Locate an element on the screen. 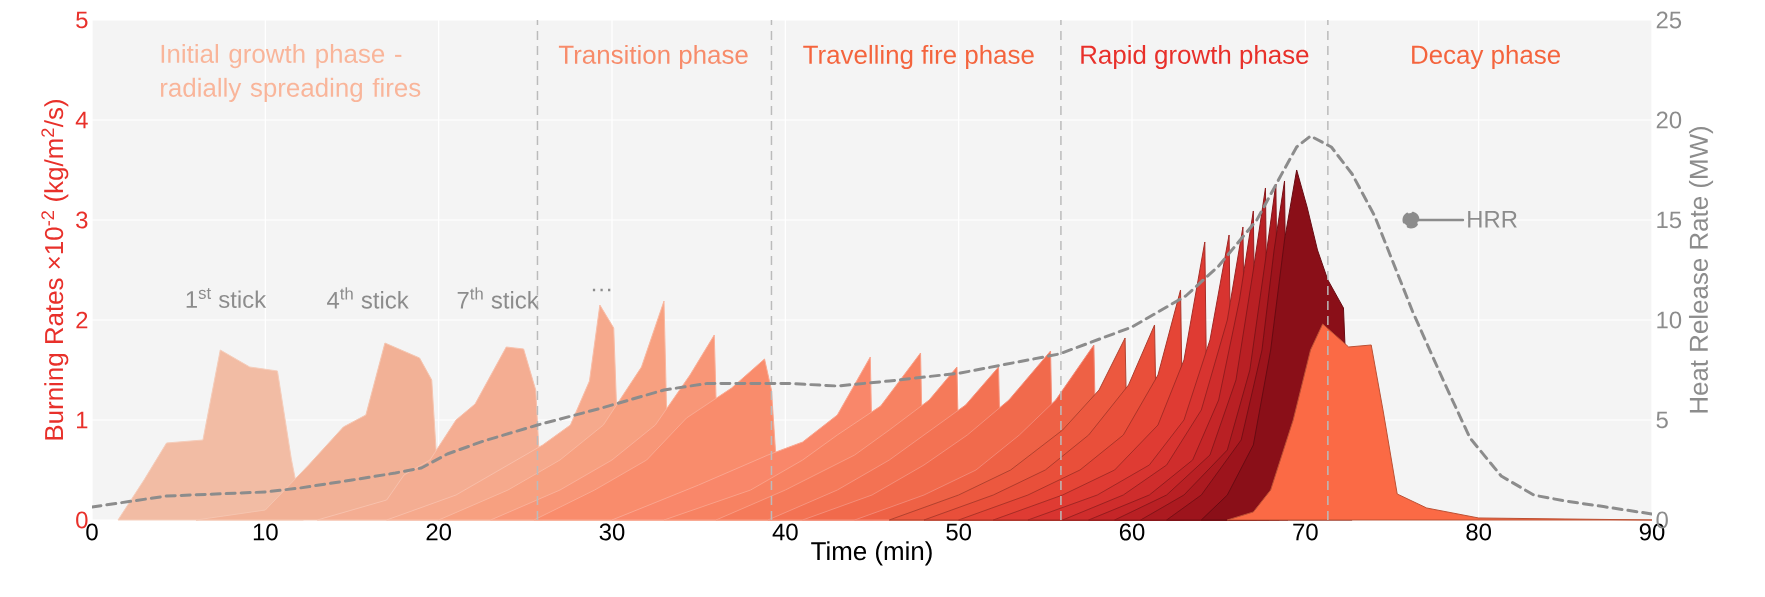  x-tick-label: 70 is located at coordinates (1305, 532).